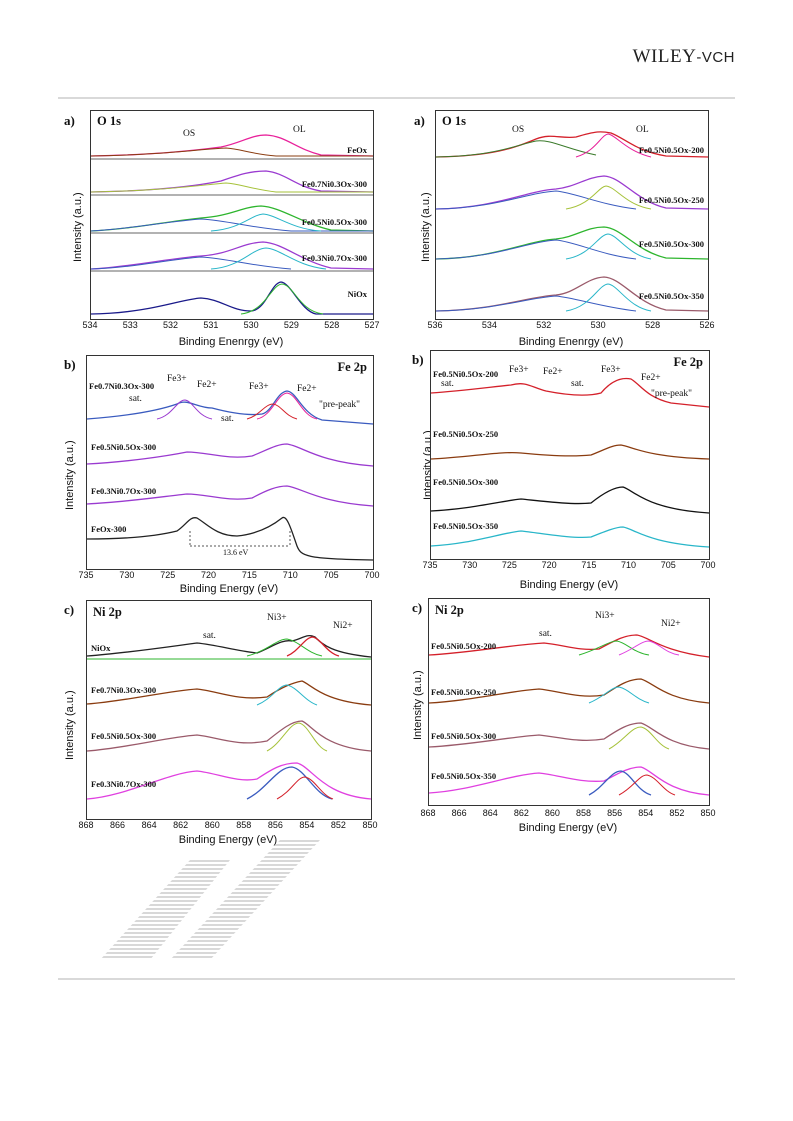 The image size is (793, 1121). Describe the element at coordinates (417, 607) in the screenshot. I see `panel-c-right-label: c)` at that location.